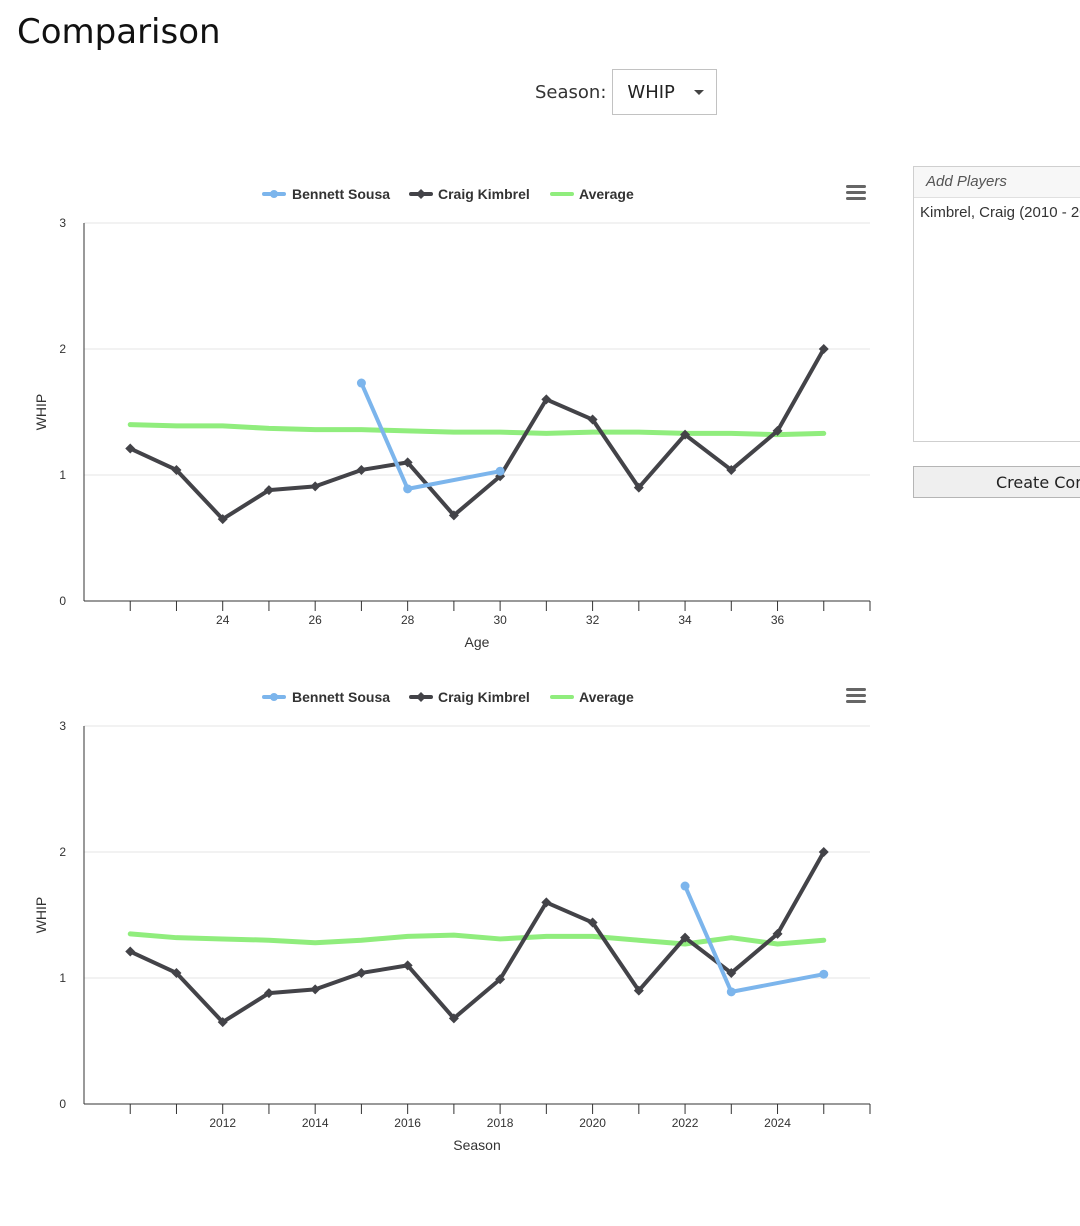 The image size is (1080, 1226). I want to click on x-tick-label: 28, so click(408, 620).